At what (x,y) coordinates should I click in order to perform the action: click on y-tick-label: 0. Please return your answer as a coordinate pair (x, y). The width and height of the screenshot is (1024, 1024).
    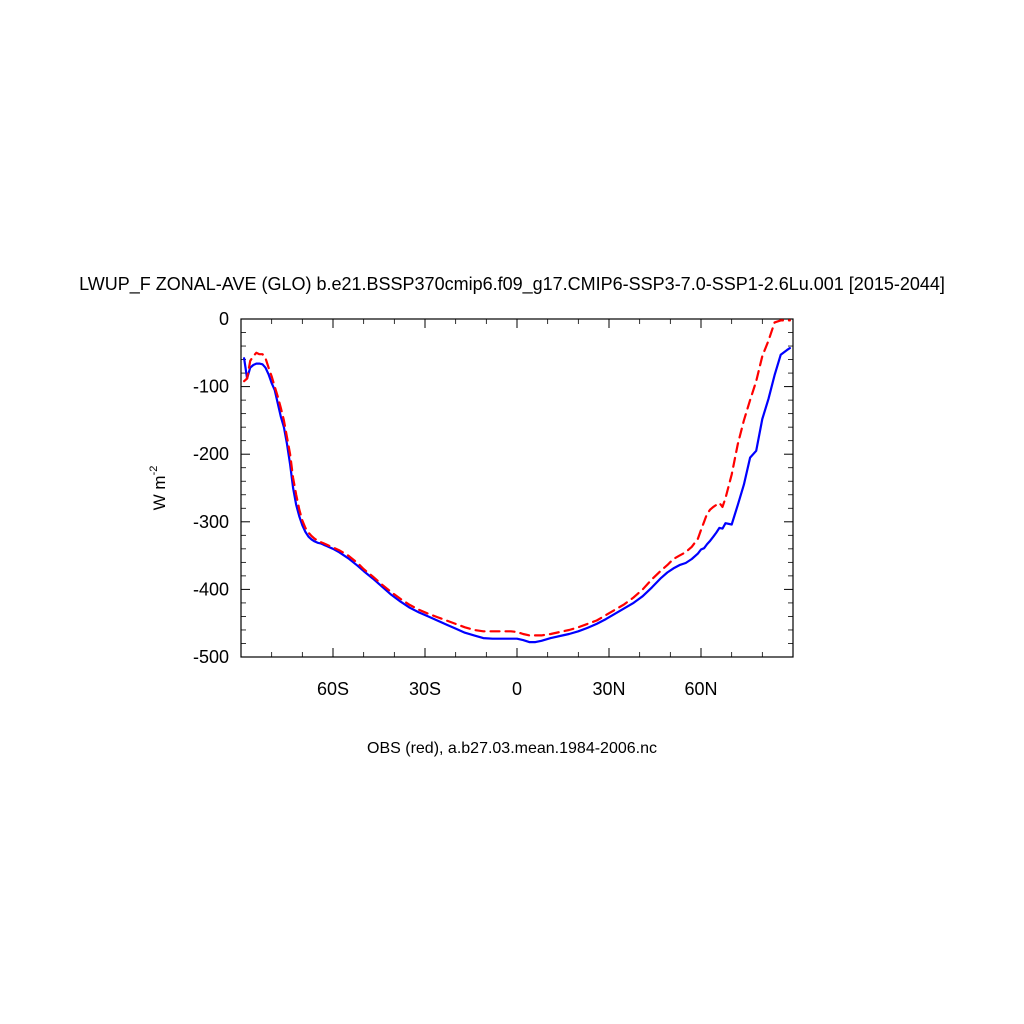
    Looking at the image, I should click on (224, 319).